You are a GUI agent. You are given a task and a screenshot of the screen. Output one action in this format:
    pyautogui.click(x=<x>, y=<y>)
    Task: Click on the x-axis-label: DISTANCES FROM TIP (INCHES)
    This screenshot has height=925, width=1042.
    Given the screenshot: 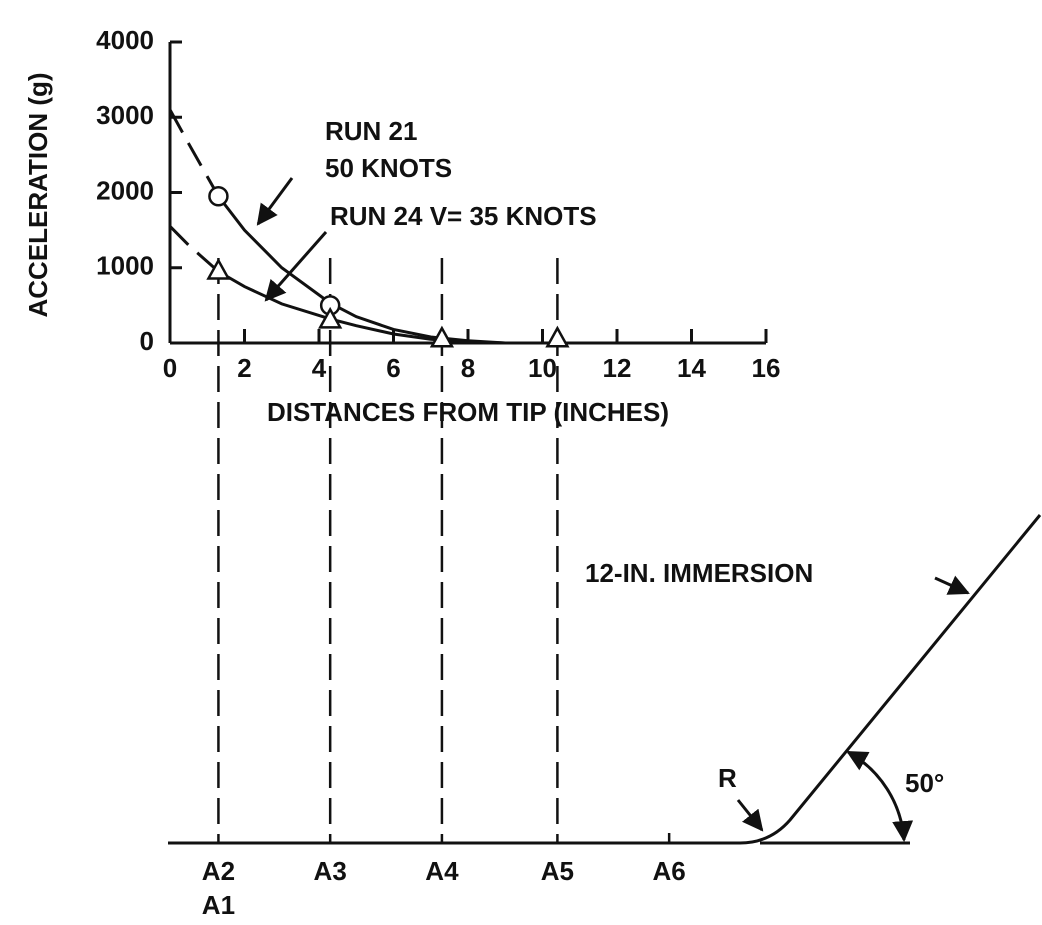 What is the action you would take?
    pyautogui.click(x=468, y=412)
    